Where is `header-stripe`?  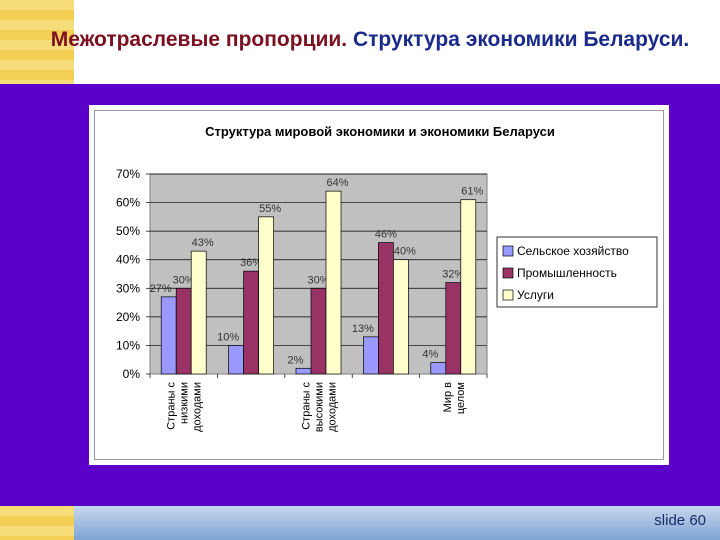
header-stripe is located at coordinates (37, 42).